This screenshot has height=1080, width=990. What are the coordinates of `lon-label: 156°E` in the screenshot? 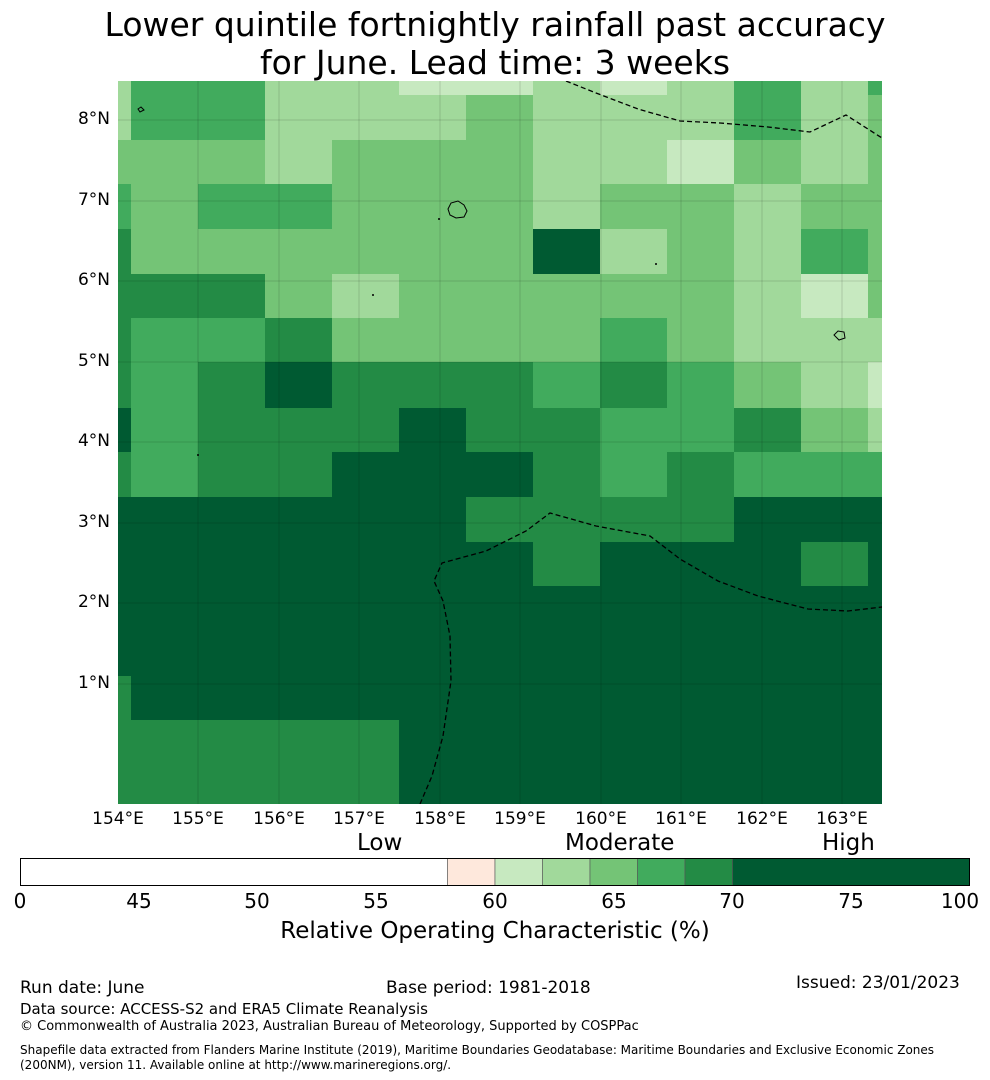 It's located at (279, 819).